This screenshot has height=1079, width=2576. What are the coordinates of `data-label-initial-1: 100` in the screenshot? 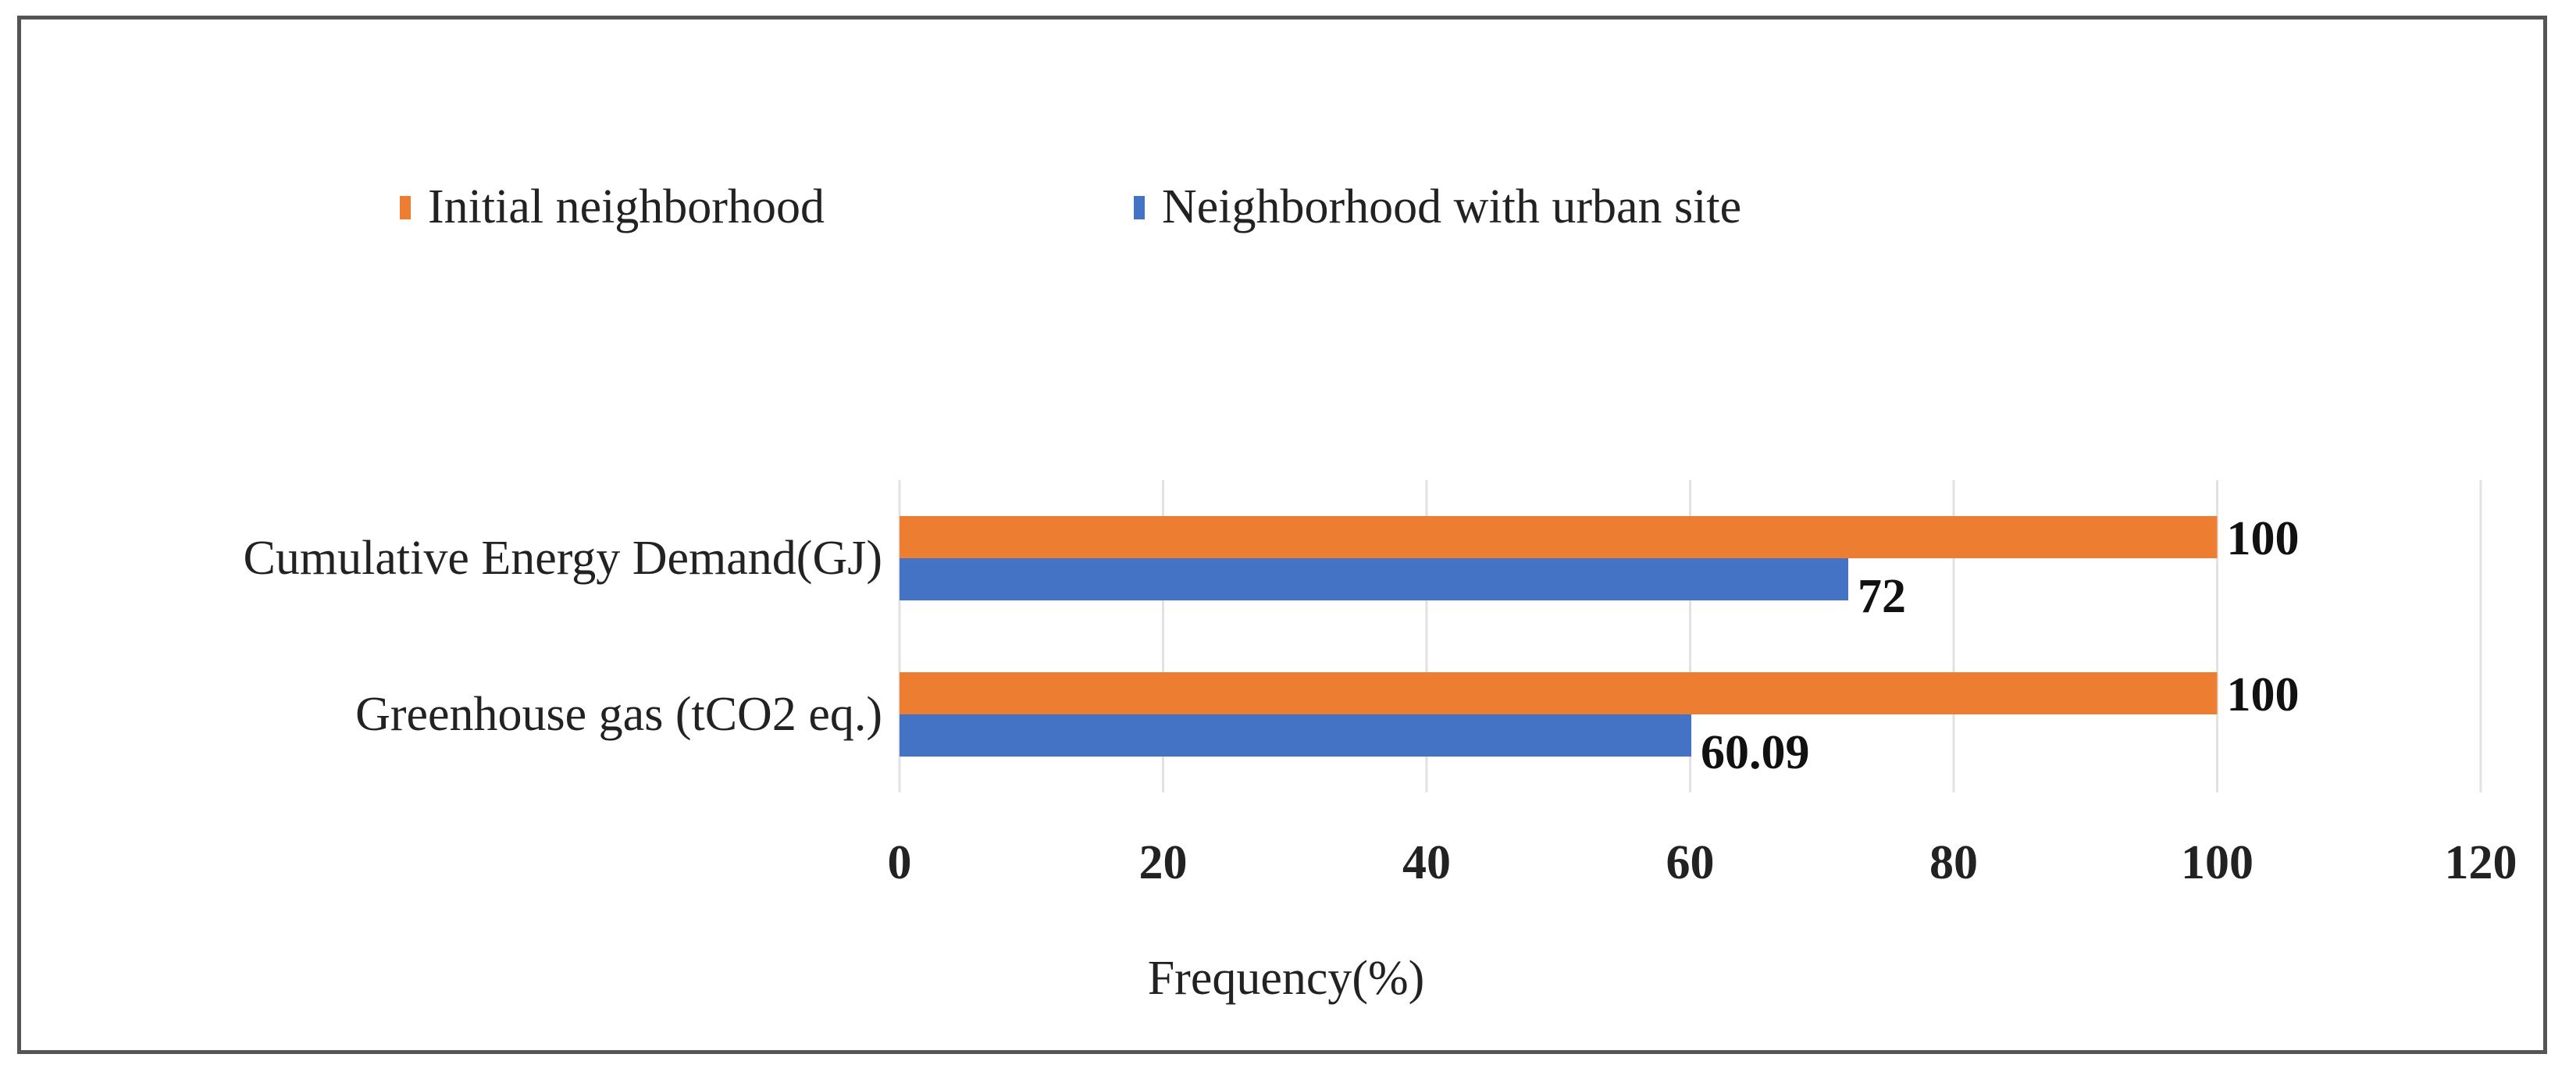 It's located at (2263, 539).